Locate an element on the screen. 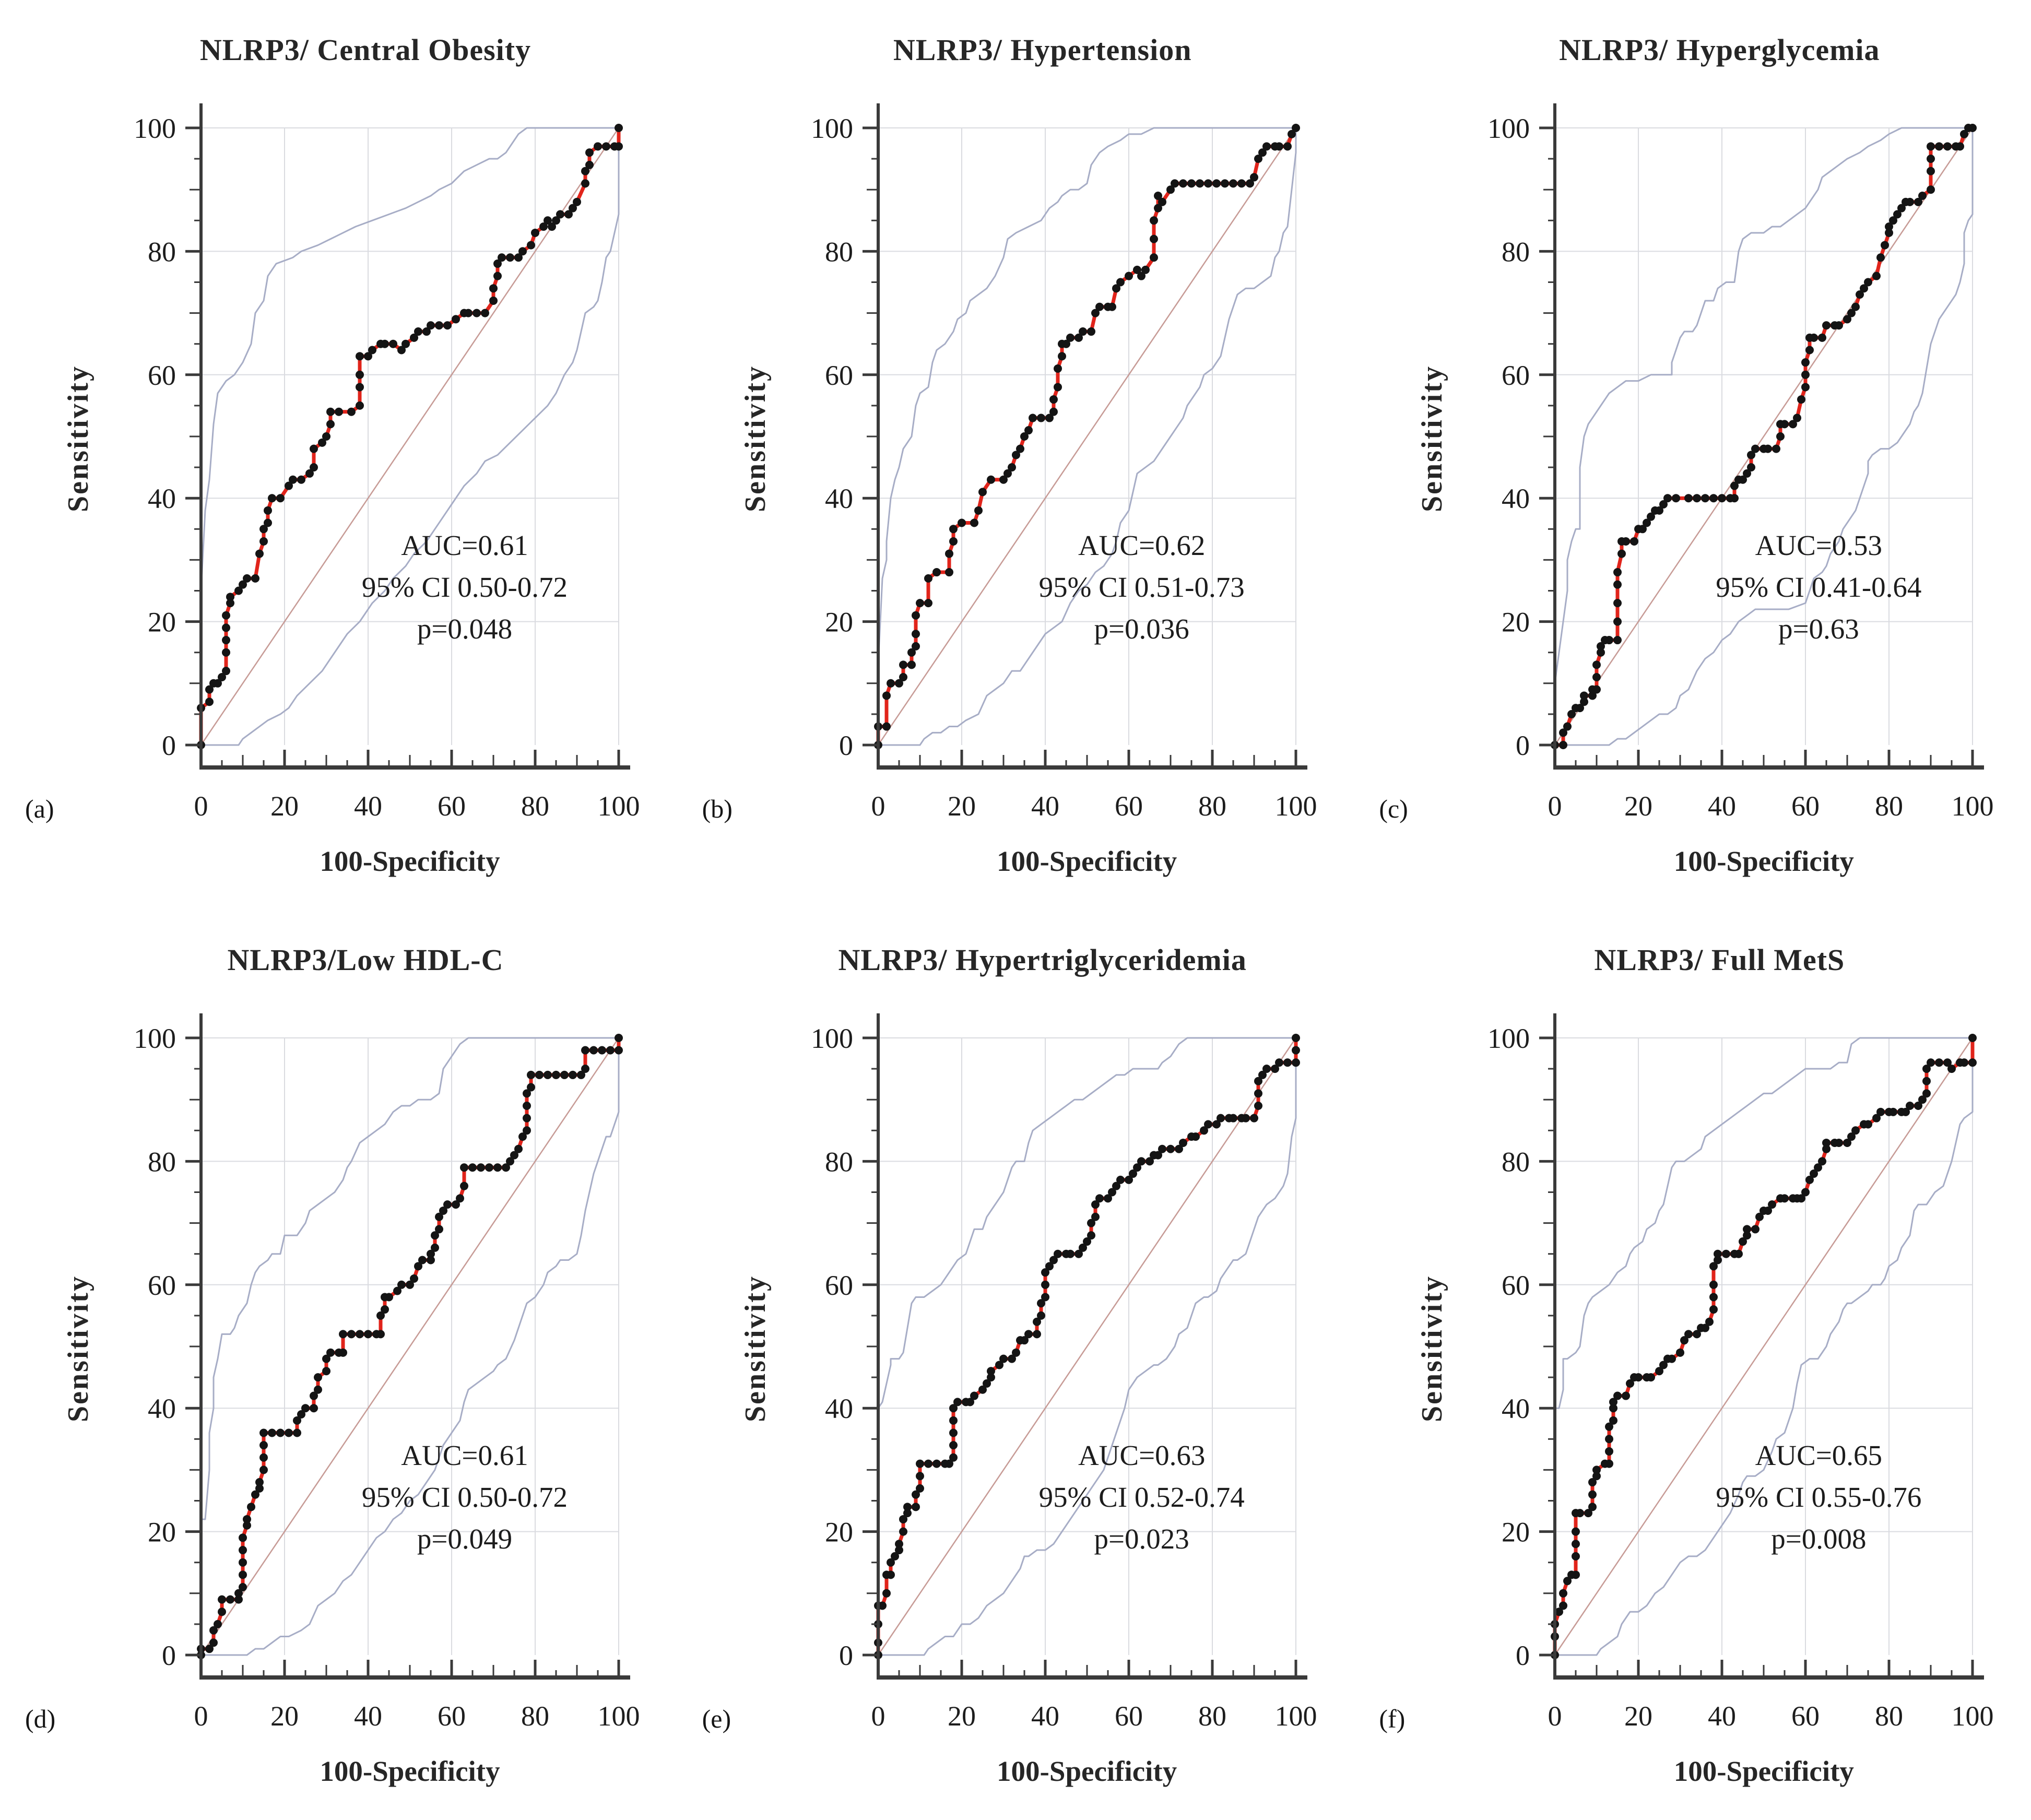 The width and height of the screenshot is (2031, 1820). stats-annotation: AUC=0.61 95% CI 0.50-0.72 p=0.048 is located at coordinates (465, 588).